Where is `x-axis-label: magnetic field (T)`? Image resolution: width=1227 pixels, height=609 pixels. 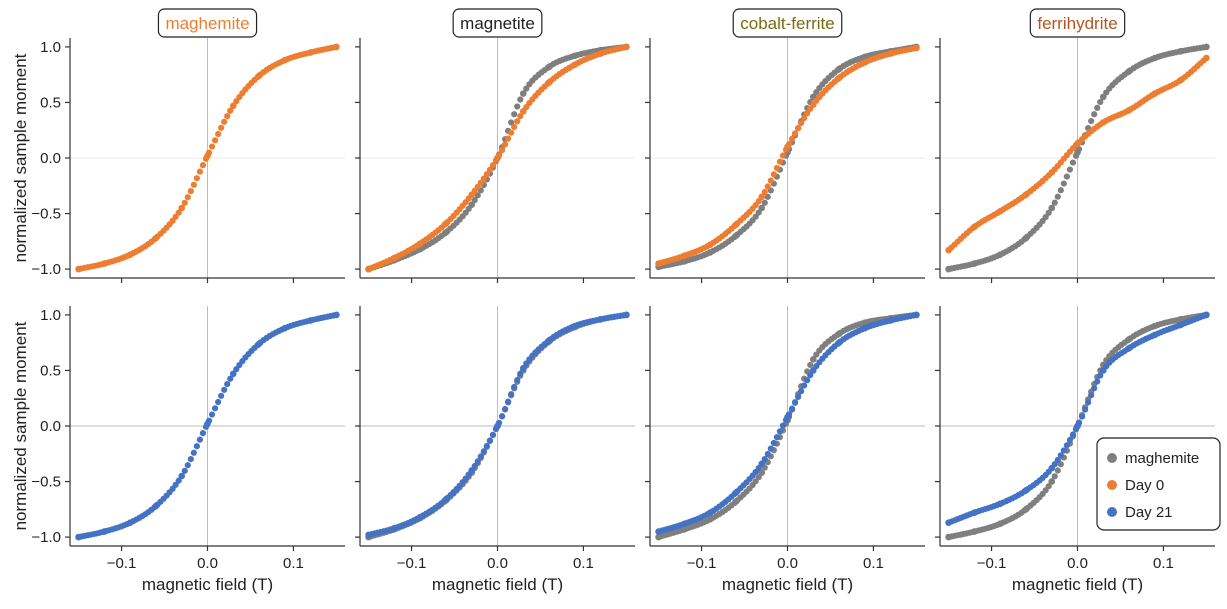
x-axis-label: magnetic field (T) is located at coordinates (1077, 584).